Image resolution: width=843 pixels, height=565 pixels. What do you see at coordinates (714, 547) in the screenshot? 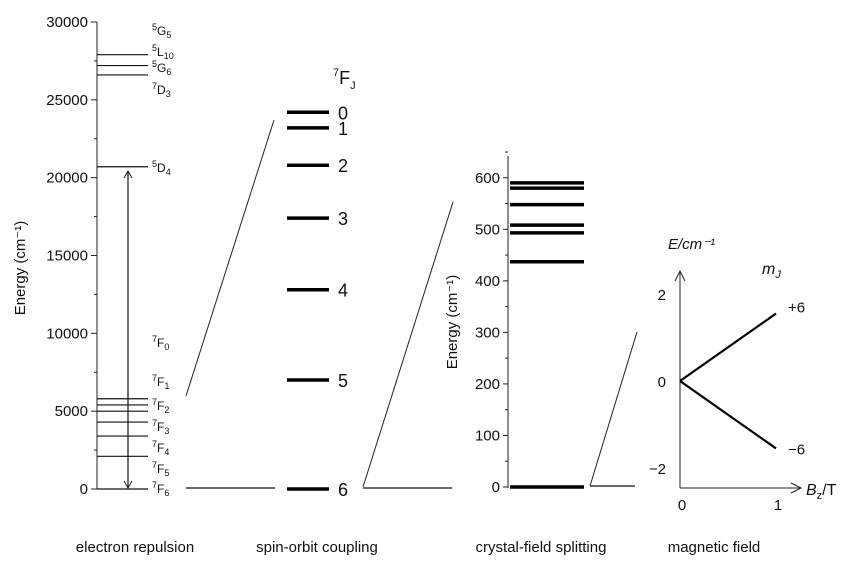
I see `caption-magnetic-field: magnetic field` at bounding box center [714, 547].